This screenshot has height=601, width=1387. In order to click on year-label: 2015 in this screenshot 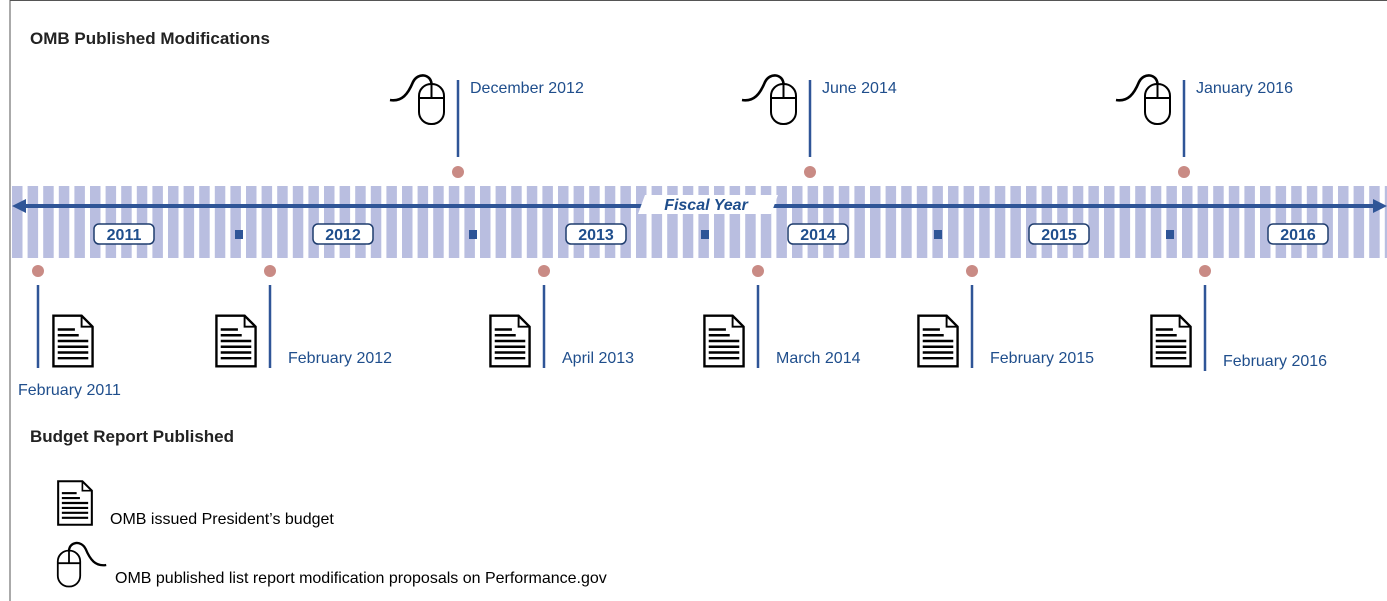, I will do `click(1059, 235)`.